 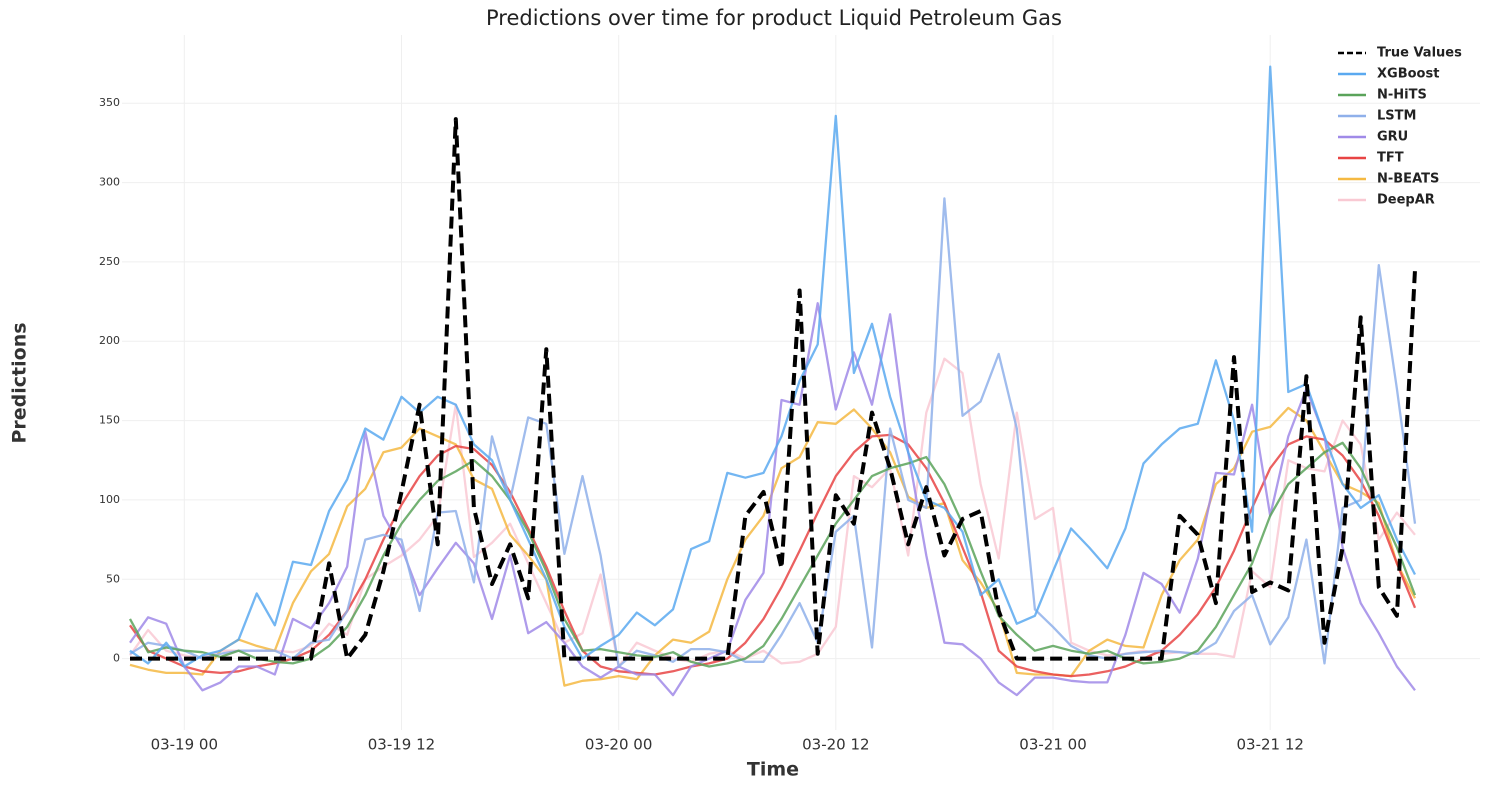 What do you see at coordinates (773, 770) in the screenshot?
I see `x-axis-label: Time` at bounding box center [773, 770].